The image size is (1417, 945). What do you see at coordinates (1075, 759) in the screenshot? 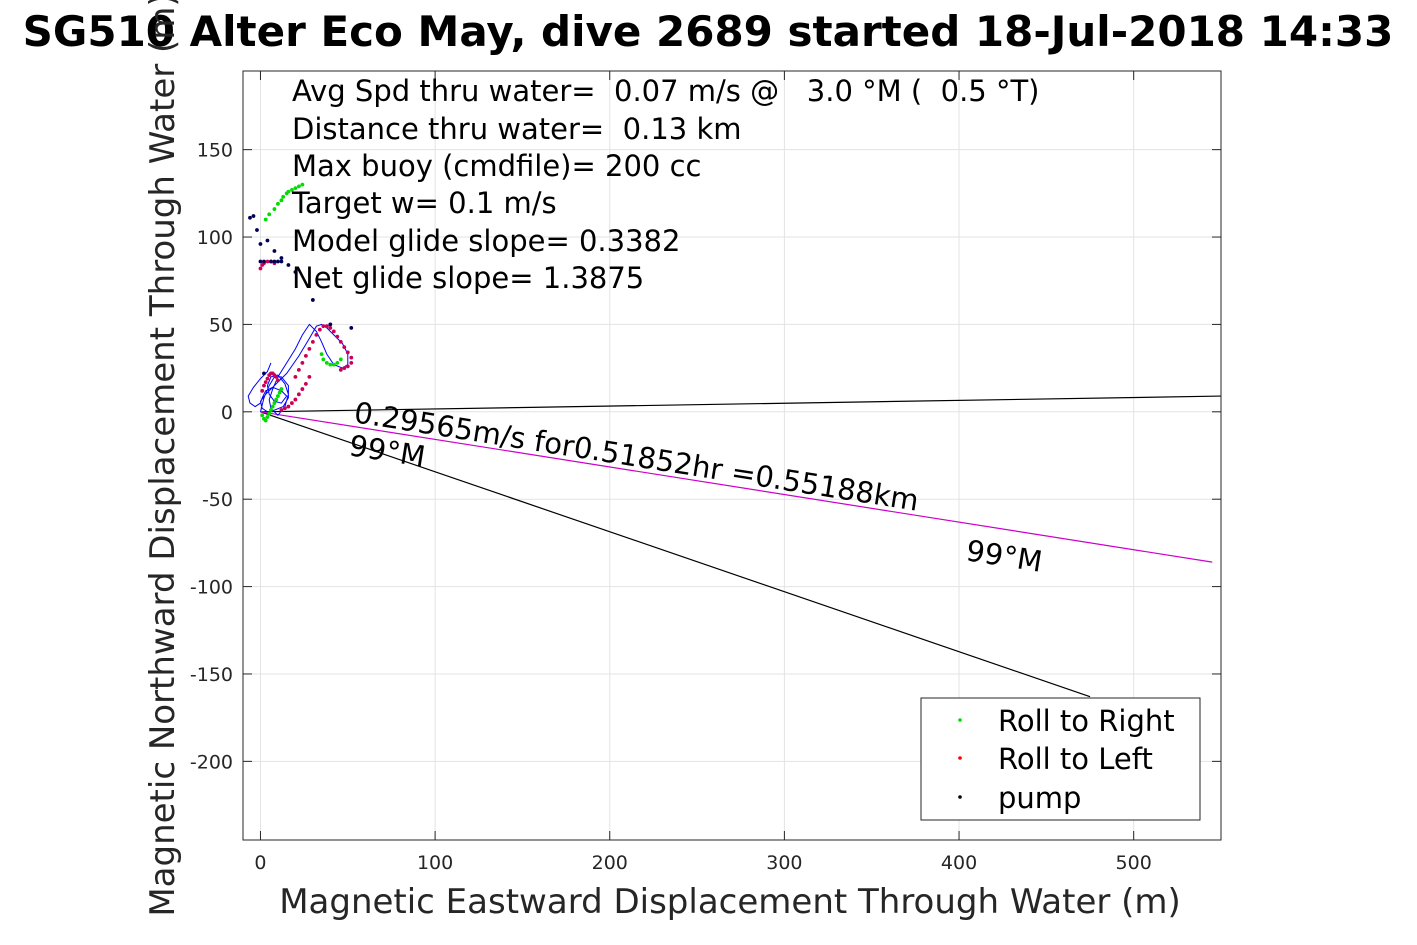
I see `legend-label-roll-left: Roll to Left` at bounding box center [1075, 759].